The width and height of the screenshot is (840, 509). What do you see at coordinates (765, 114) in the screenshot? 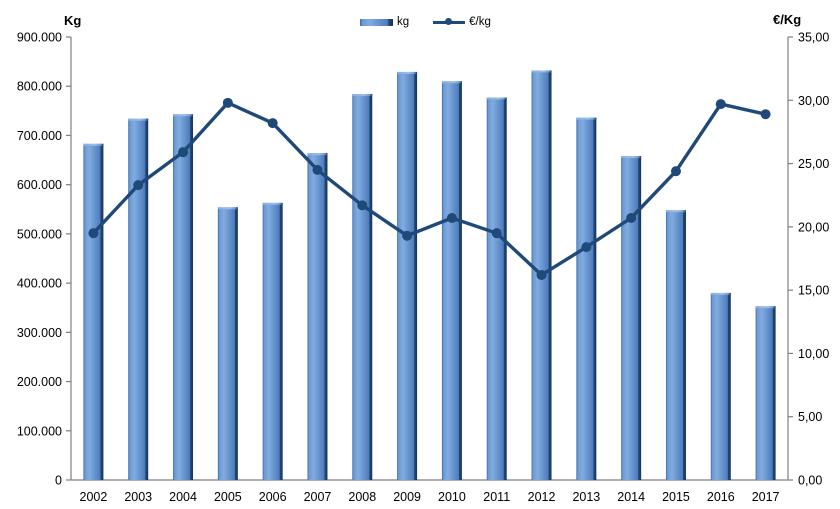
I see `line-point-2017` at bounding box center [765, 114].